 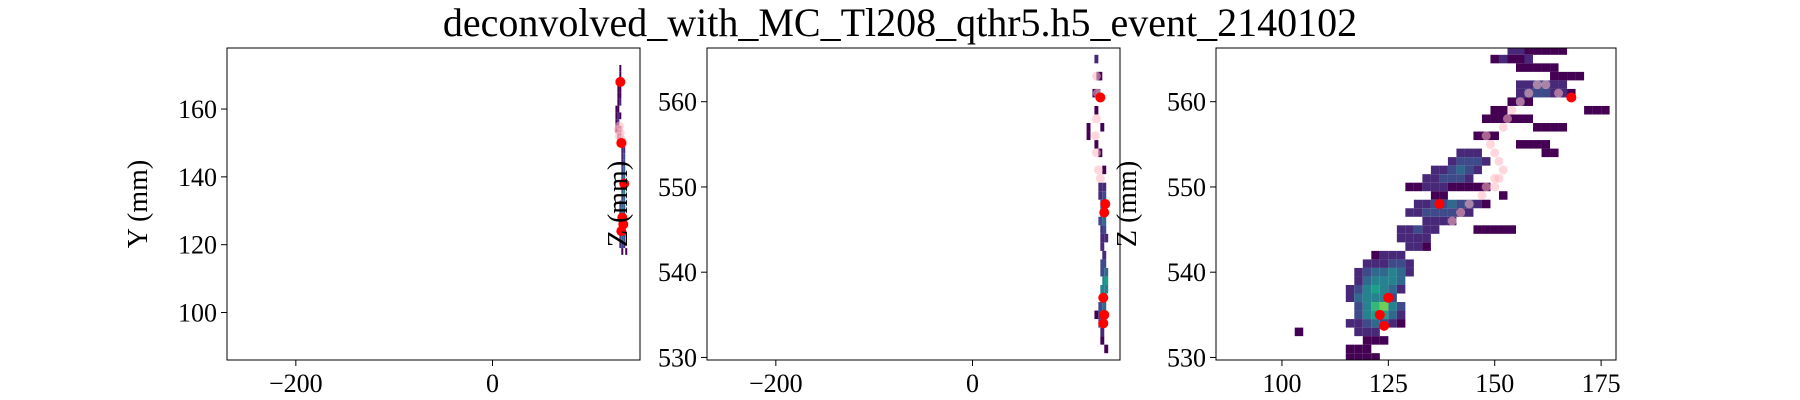 What do you see at coordinates (1494, 383) in the screenshot?
I see `x-tick-label: 150` at bounding box center [1494, 383].